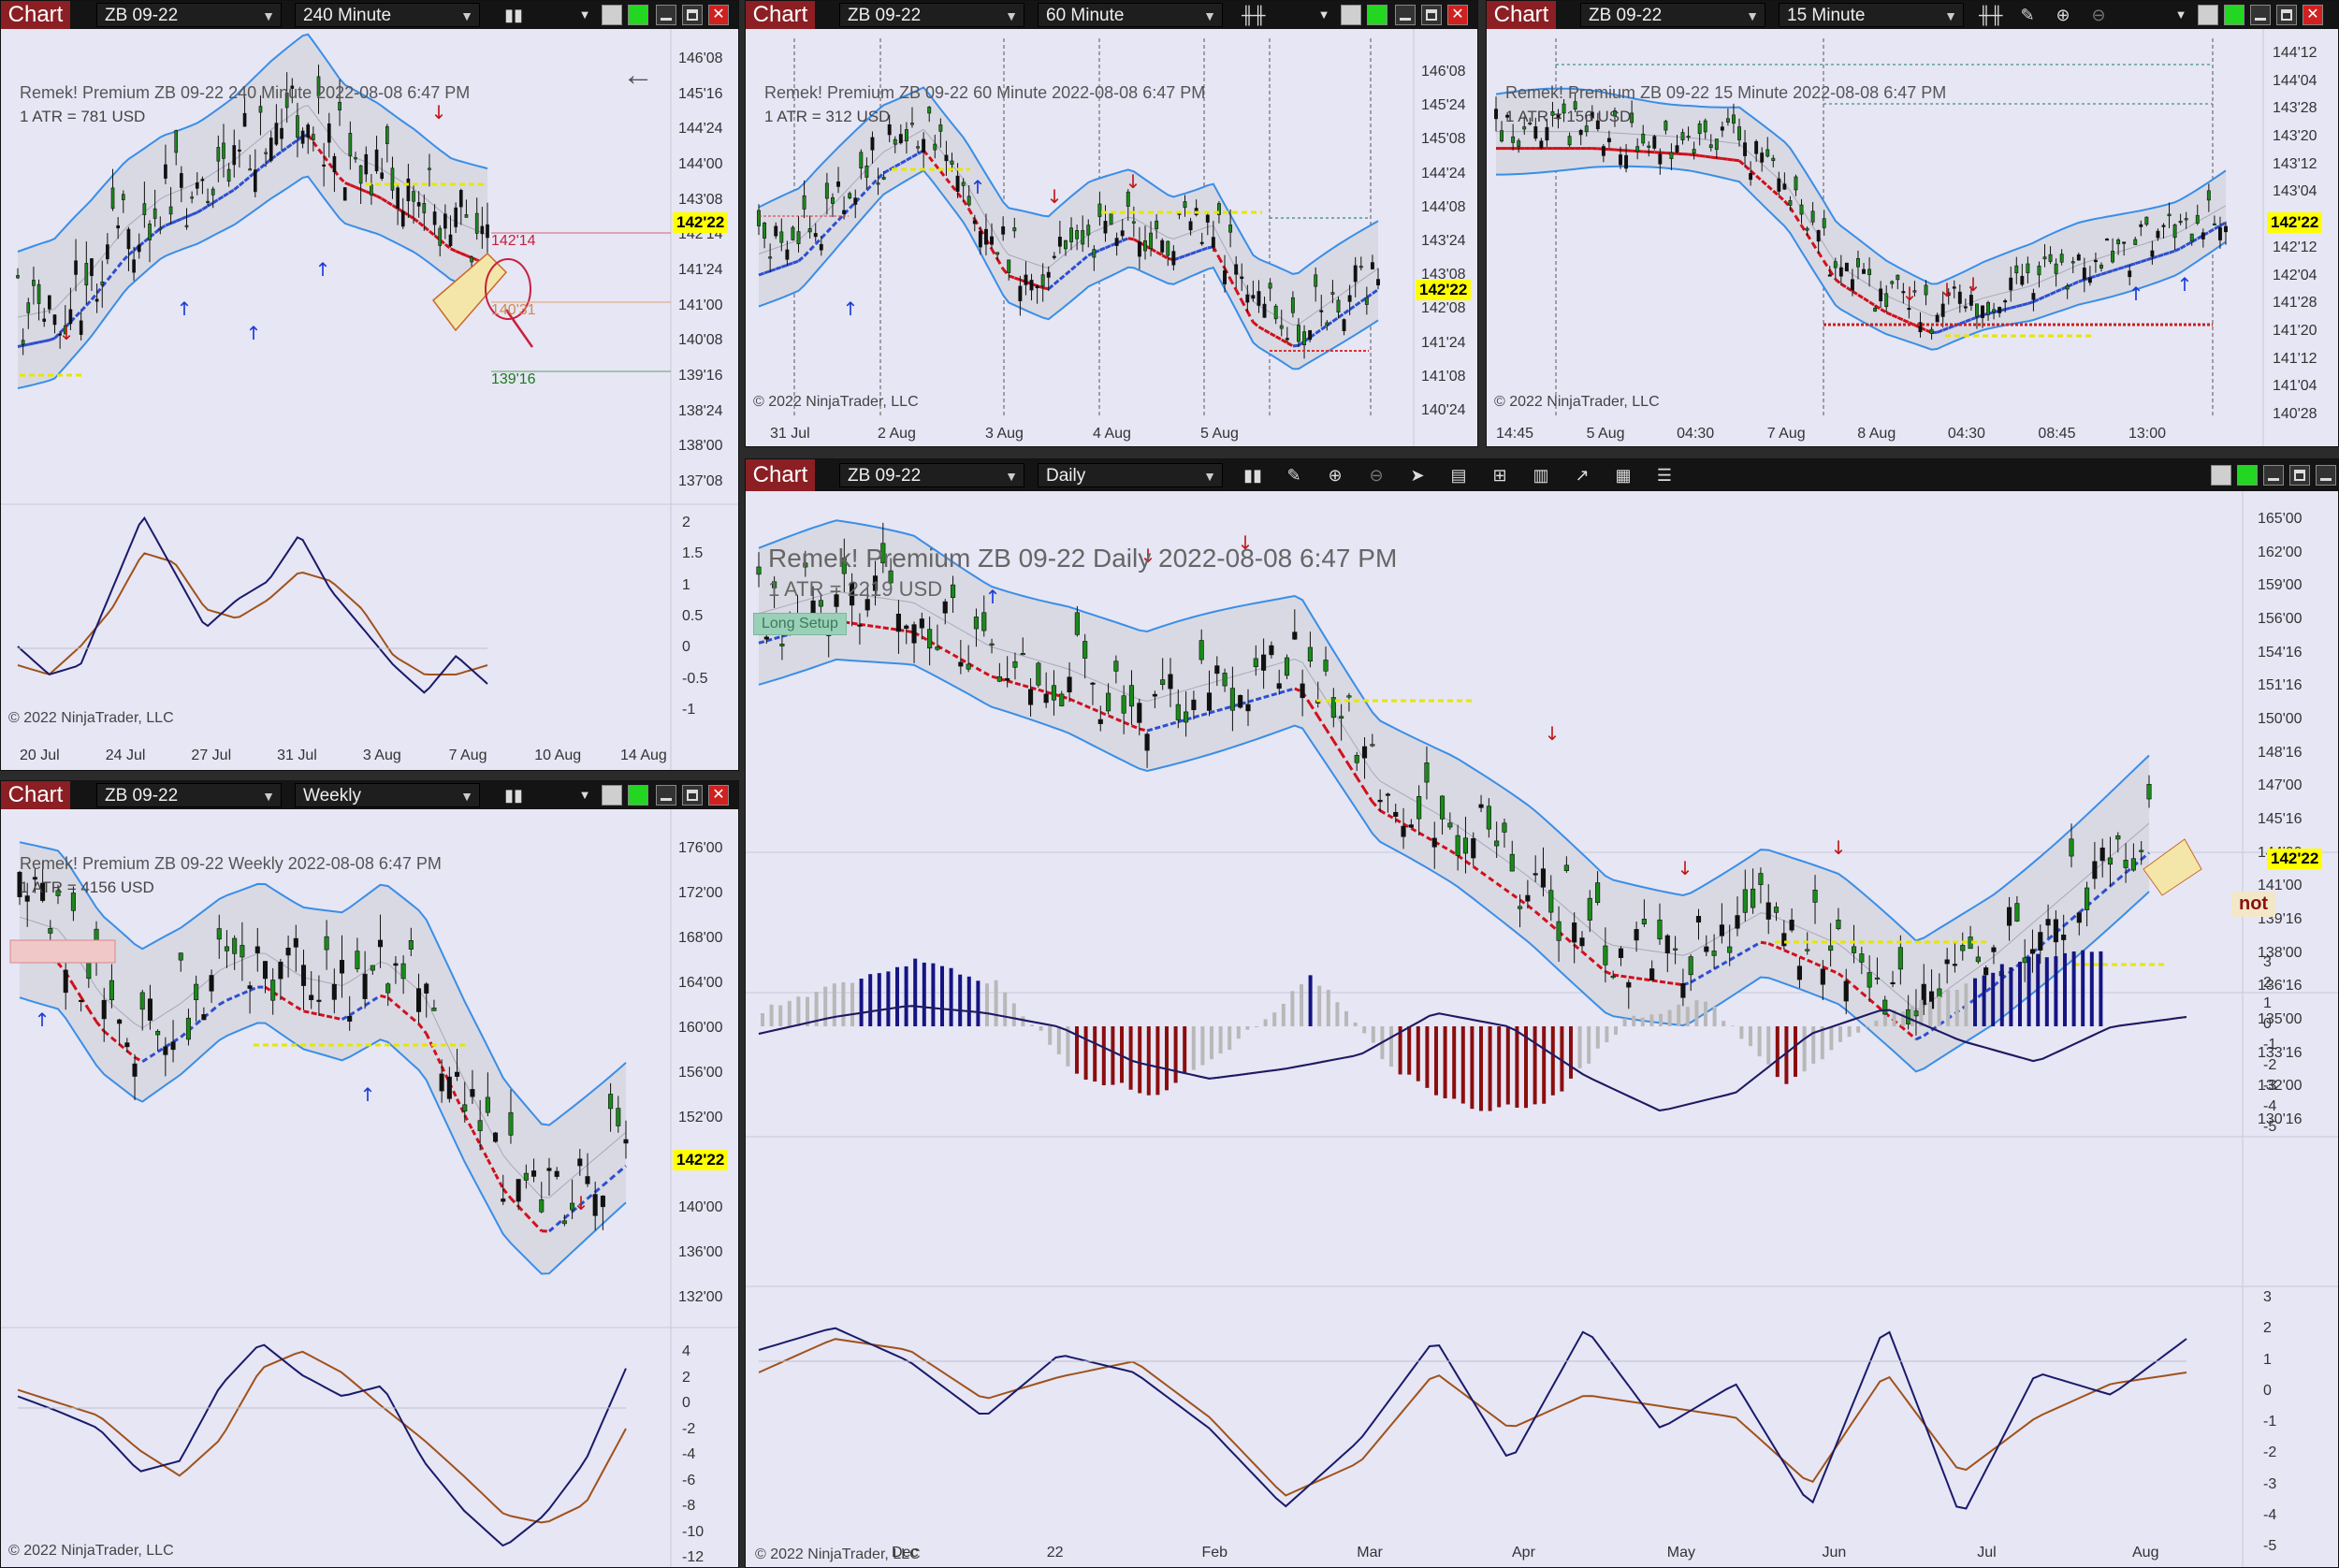 This screenshot has width=2339, height=1568. Describe the element at coordinates (1582, 476) in the screenshot. I see `strategies-icon: ↗` at that location.